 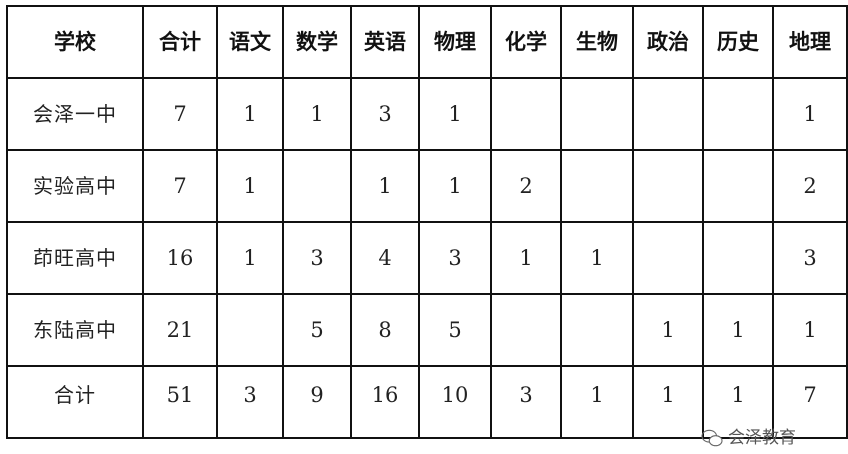 I want to click on school-name-cell: 茚旺高中, so click(x=75, y=258).